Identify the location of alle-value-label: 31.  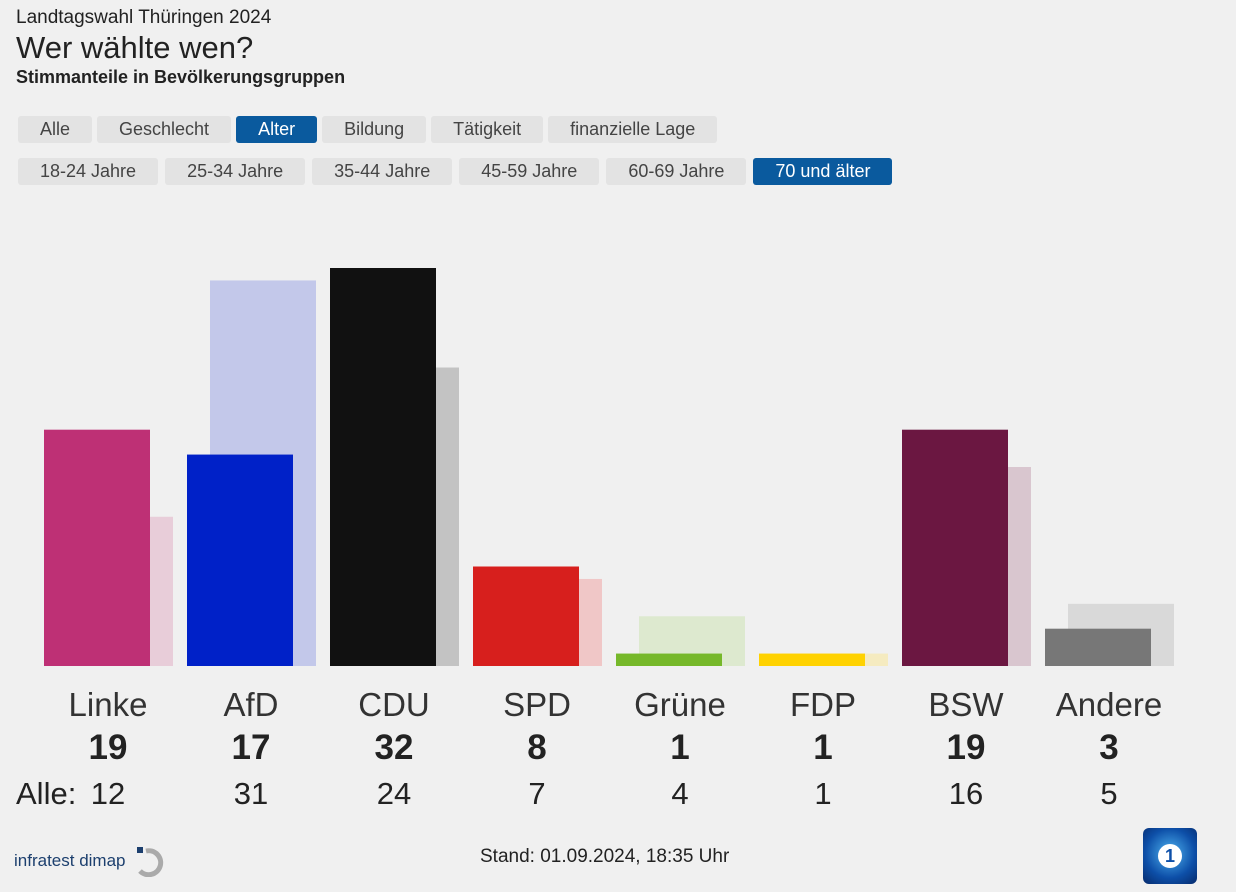
(251, 793).